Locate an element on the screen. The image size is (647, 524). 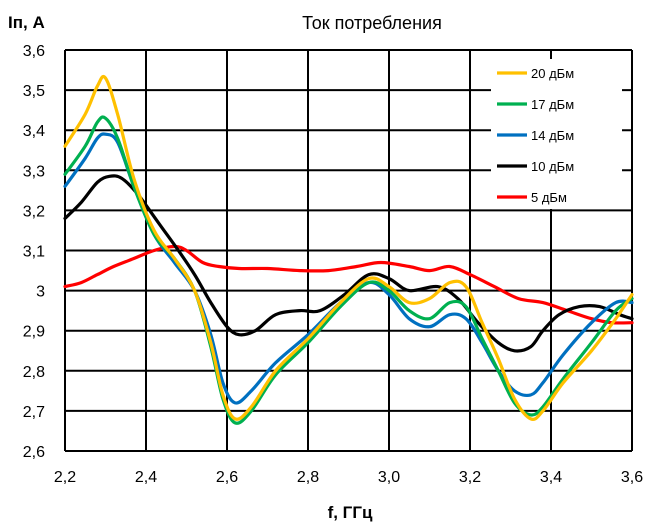
x-tick-label: 3,2 is located at coordinates (470, 477).